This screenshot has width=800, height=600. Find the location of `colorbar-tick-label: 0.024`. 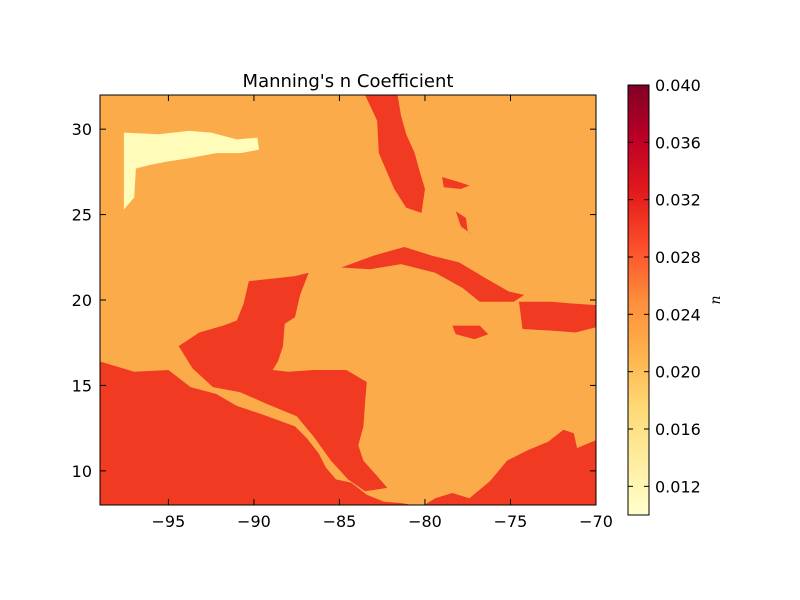

colorbar-tick-label: 0.024 is located at coordinates (678, 314).